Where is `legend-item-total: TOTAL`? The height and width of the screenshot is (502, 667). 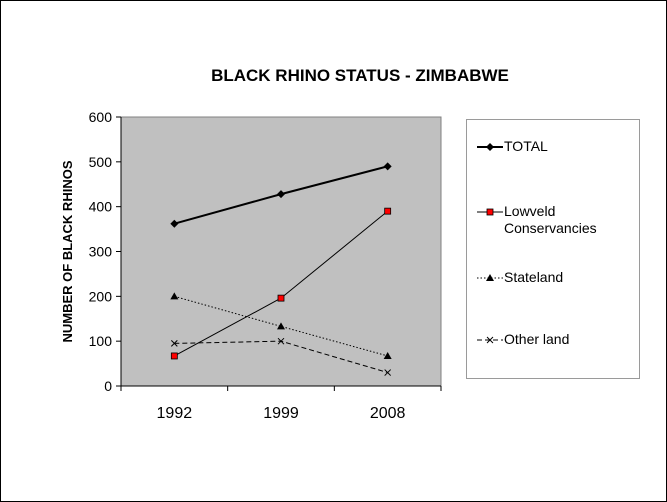 legend-item-total: TOTAL is located at coordinates (512, 146).